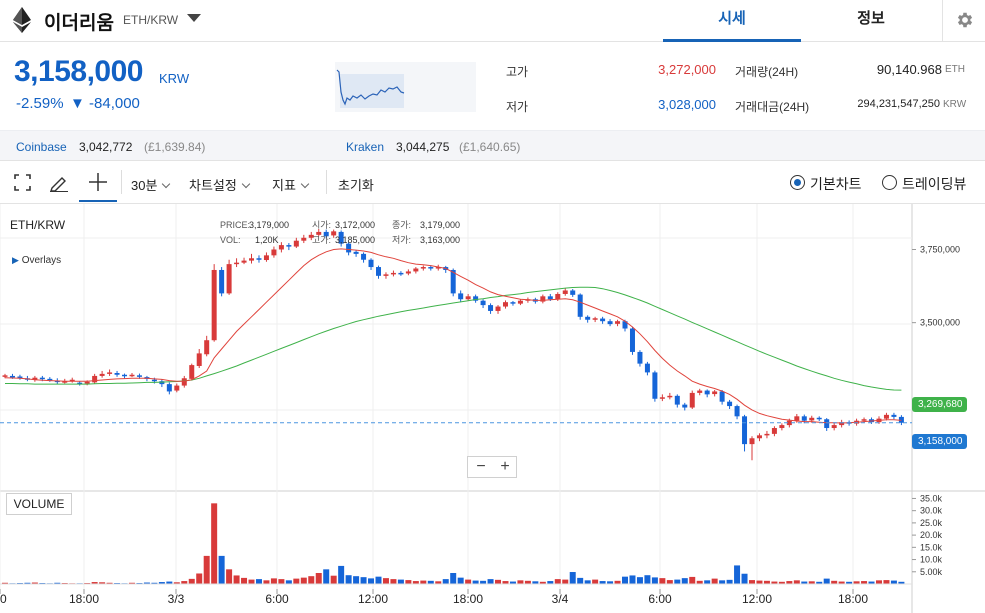  What do you see at coordinates (492, 183) in the screenshot?
I see `chart-toolbar: 30분 차트설정 지표 초기화` at bounding box center [492, 183].